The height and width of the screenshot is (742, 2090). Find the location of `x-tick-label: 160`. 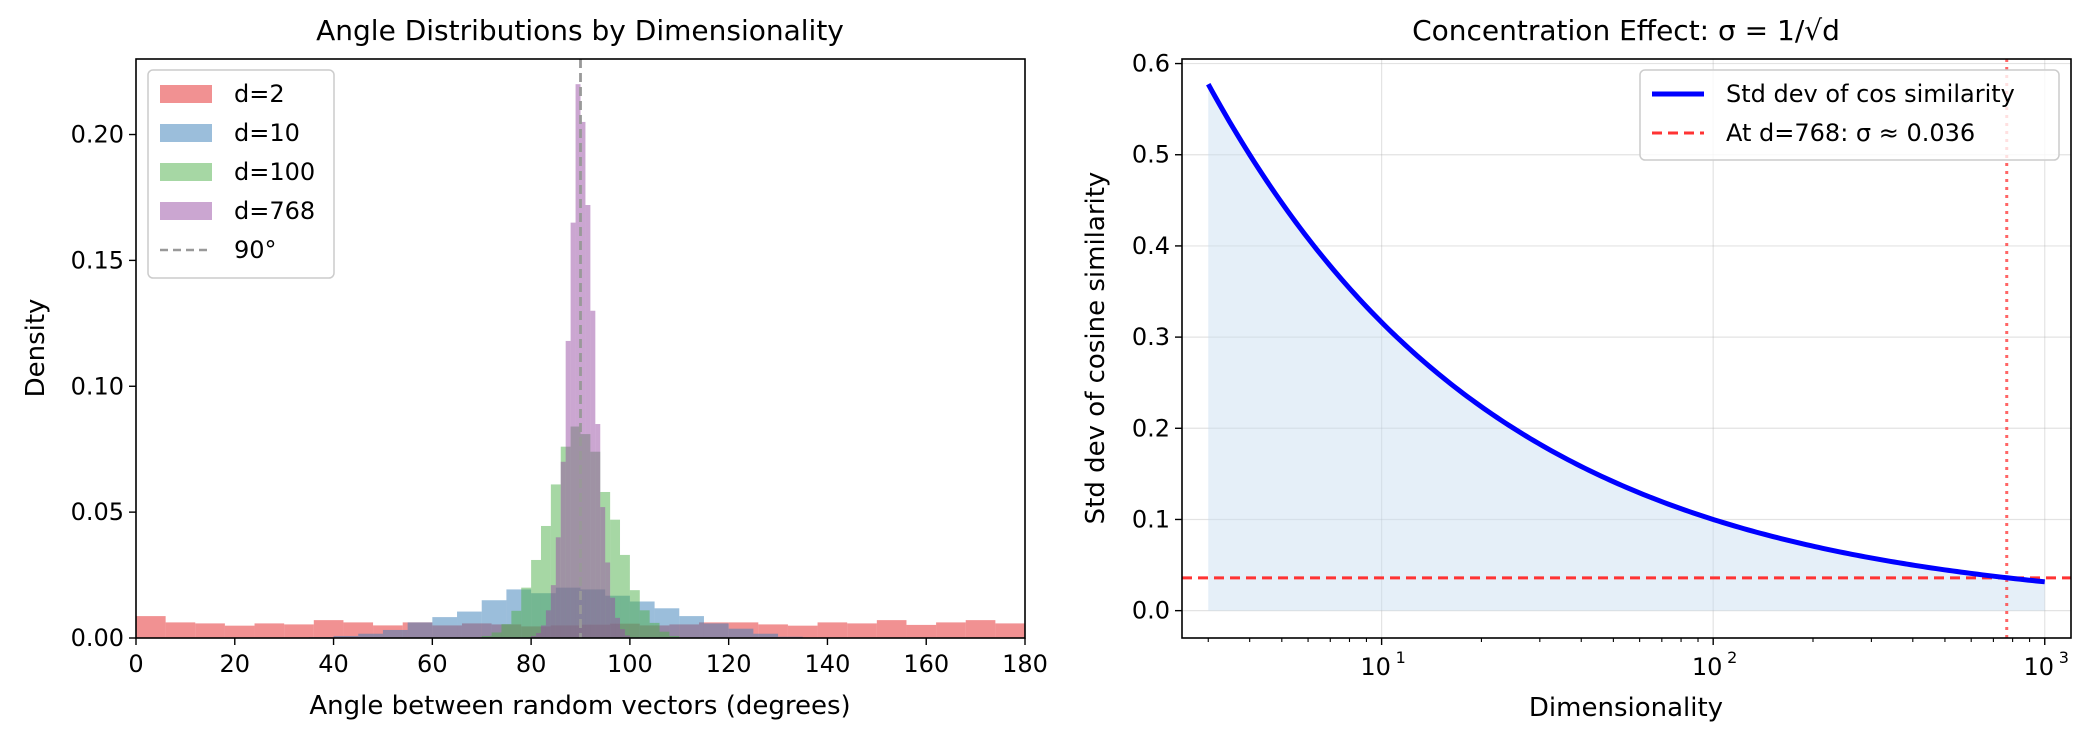

x-tick-label: 160 is located at coordinates (926, 664).